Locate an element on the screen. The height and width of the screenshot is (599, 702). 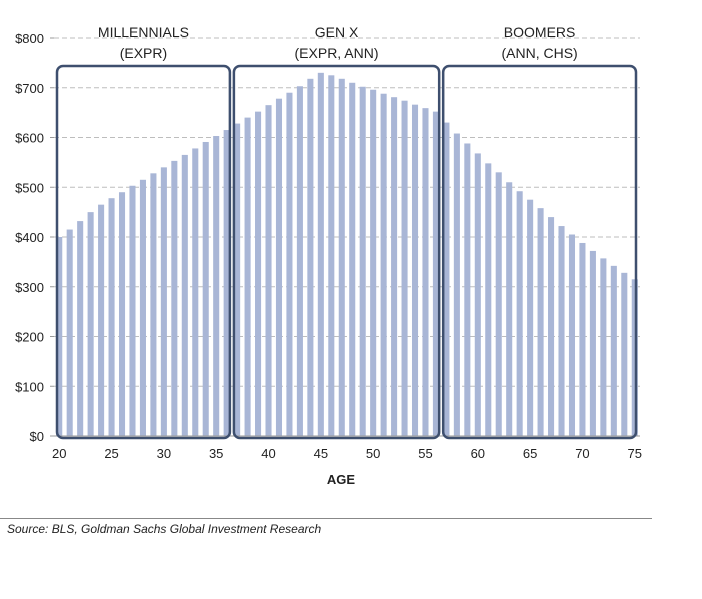
x-tick-label: 30 is located at coordinates (164, 453).